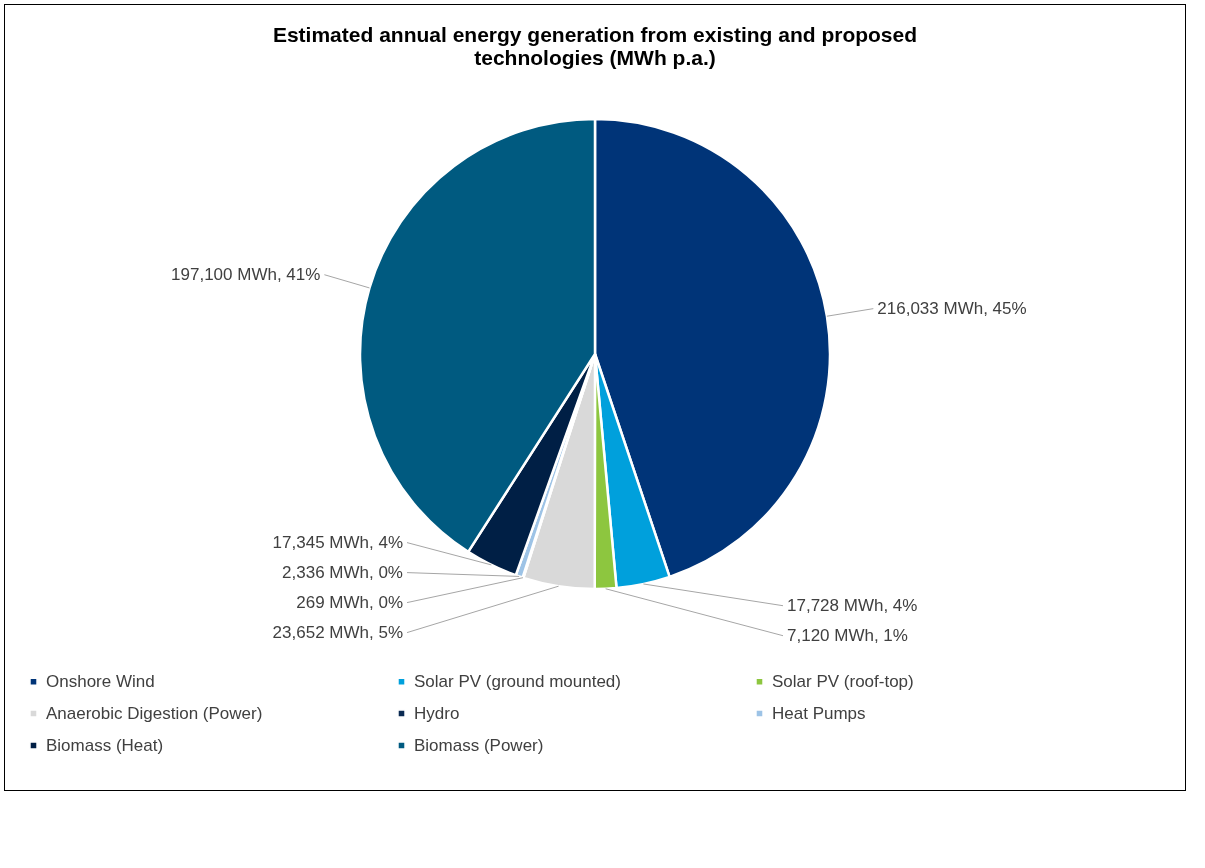 The width and height of the screenshot is (1205, 868). What do you see at coordinates (437, 713) in the screenshot?
I see `legend-label: Hydro` at bounding box center [437, 713].